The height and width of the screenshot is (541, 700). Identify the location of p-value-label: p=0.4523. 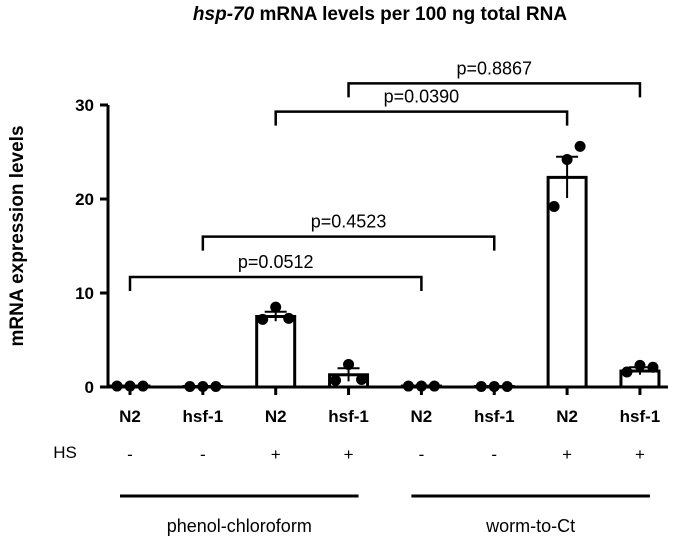
(349, 222).